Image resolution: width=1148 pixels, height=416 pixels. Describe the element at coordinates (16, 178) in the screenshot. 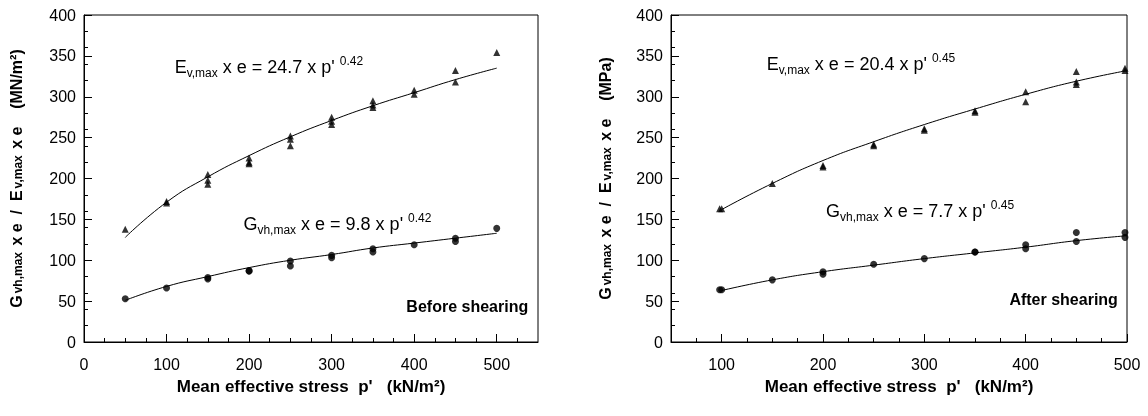

I see `y-axis-title: Gvh,max x e / Ev,max x e (MN/m²)` at that location.